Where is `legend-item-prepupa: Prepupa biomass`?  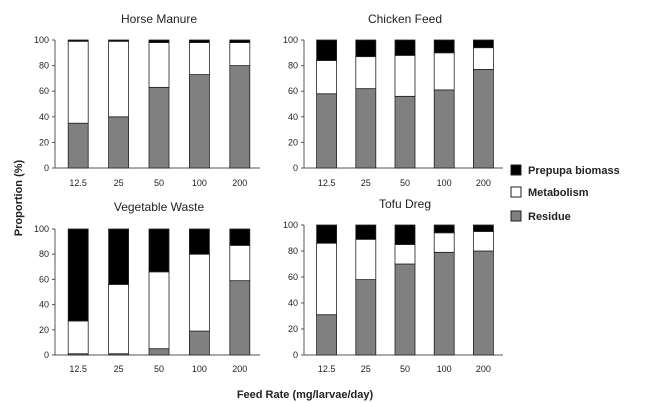 legend-item-prepupa: Prepupa biomass is located at coordinates (565, 170).